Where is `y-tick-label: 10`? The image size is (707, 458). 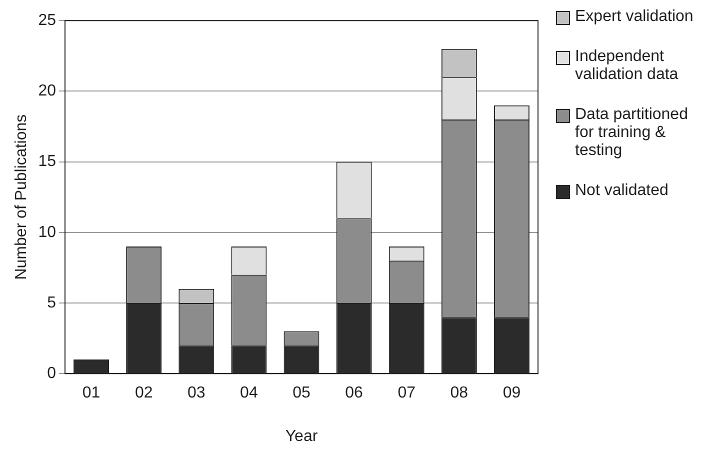
y-tick-label: 10 is located at coordinates (47, 232).